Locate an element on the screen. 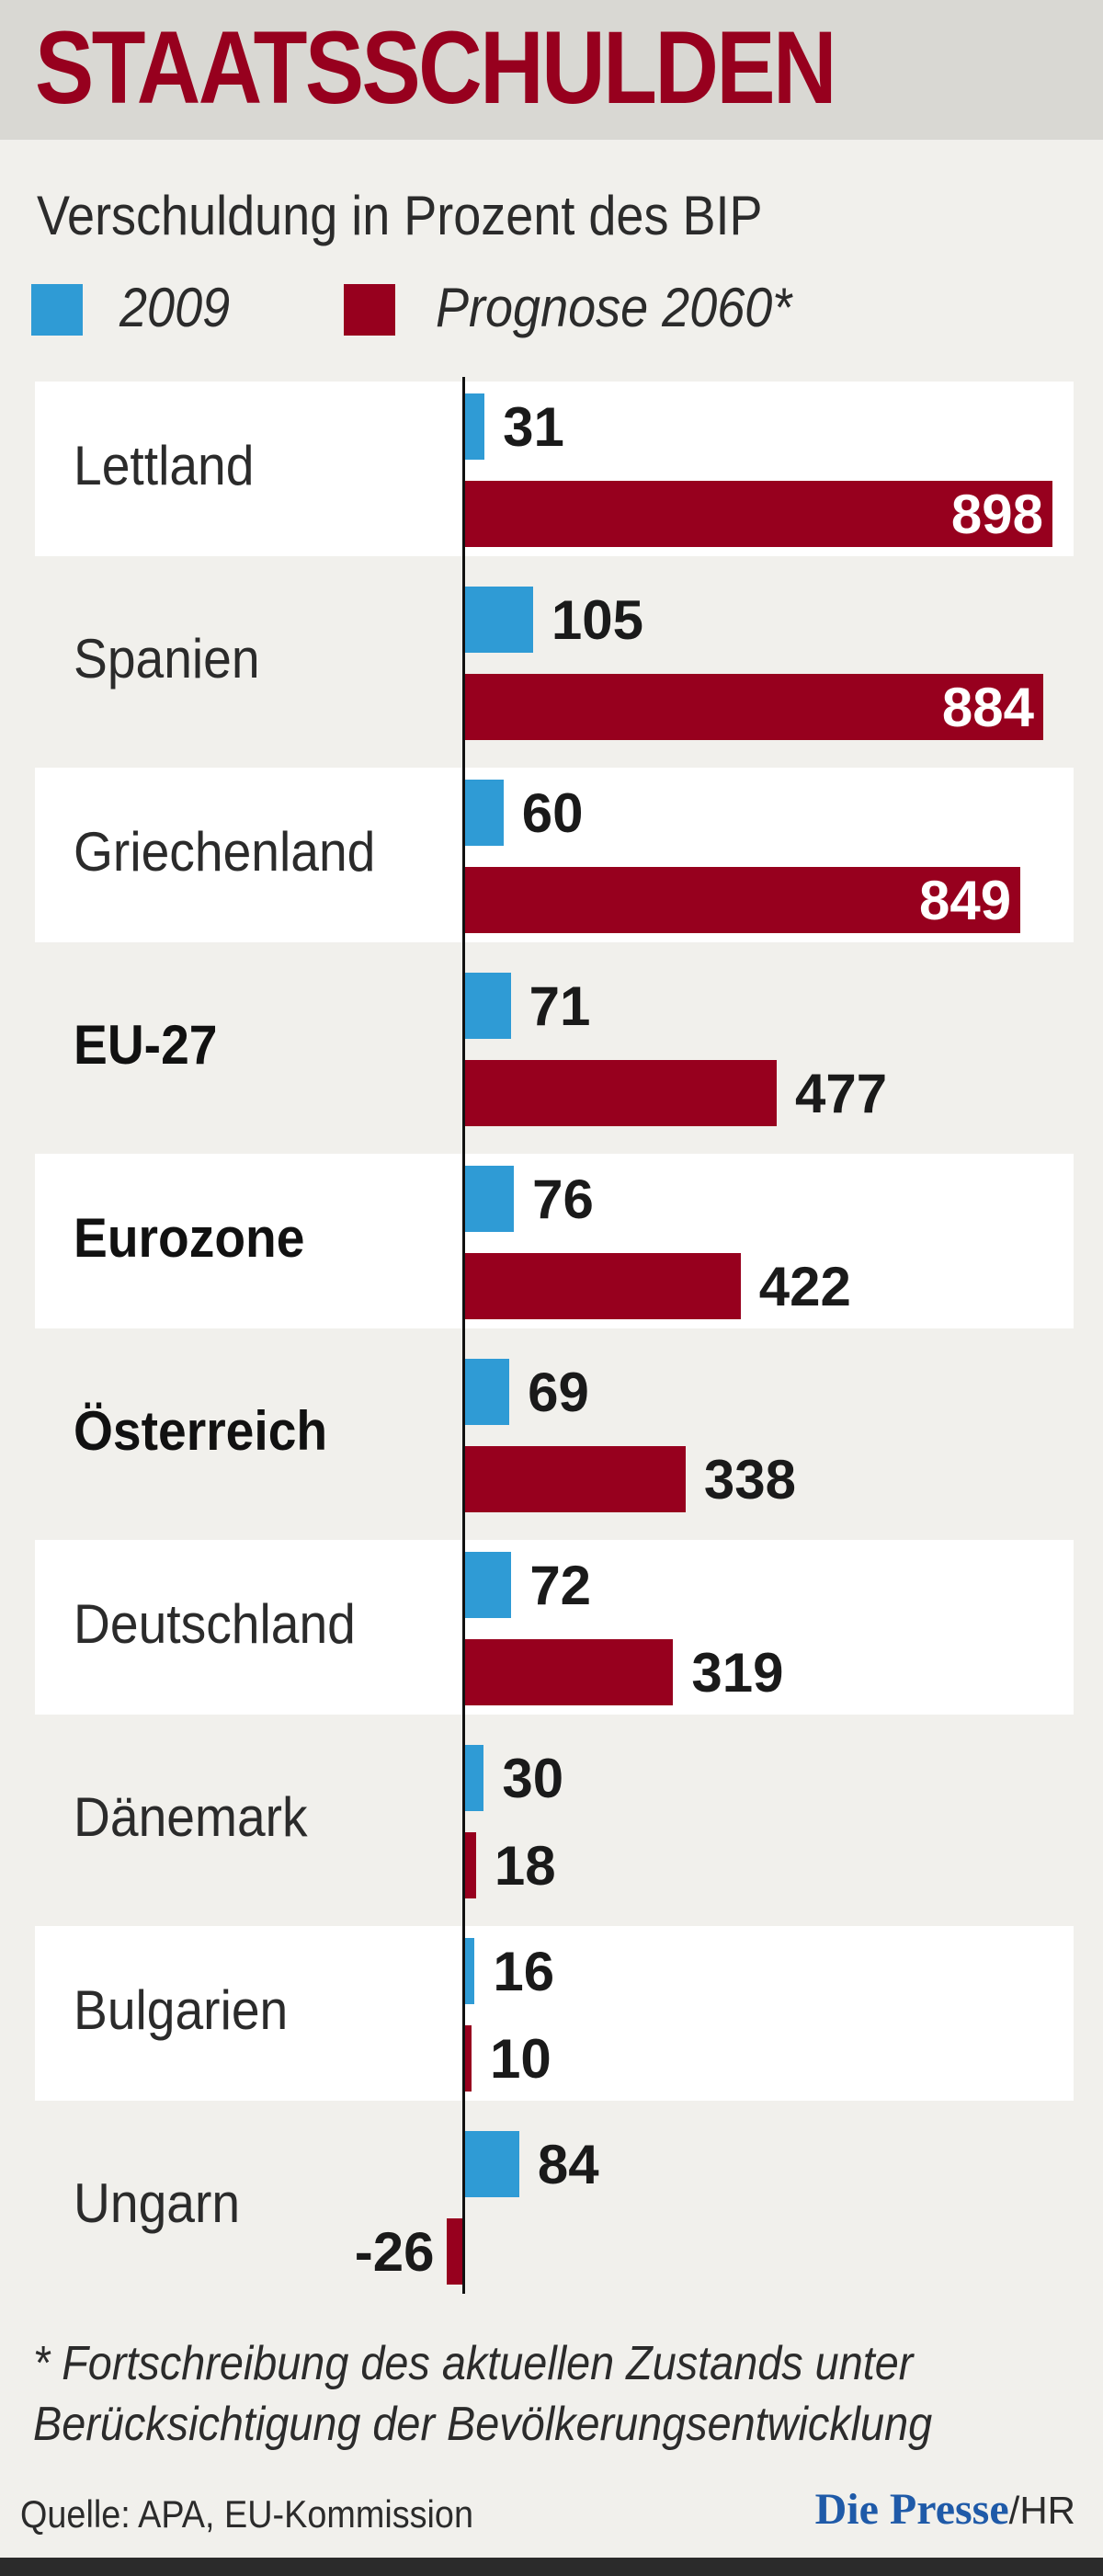  category-label-eu-27: EU-27 is located at coordinates (146, 1045).